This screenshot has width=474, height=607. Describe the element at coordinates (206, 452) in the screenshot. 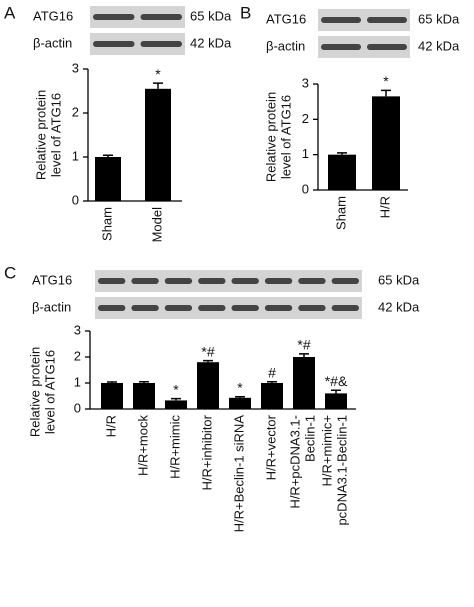

I see `x-tick-label: H/R+inhibitor` at that location.